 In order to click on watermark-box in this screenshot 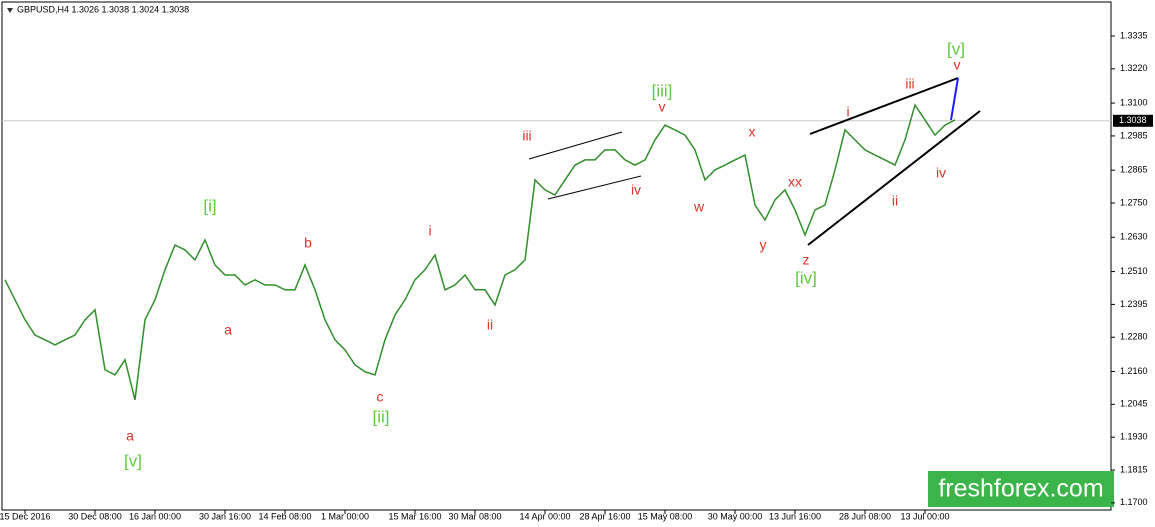, I will do `click(1021, 489)`.